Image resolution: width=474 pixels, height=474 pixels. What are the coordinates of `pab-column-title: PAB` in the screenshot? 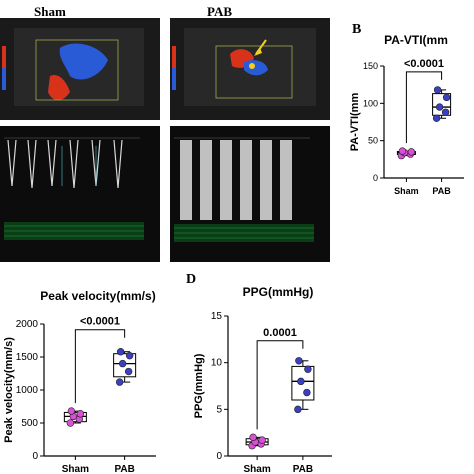 It's located at (220, 11).